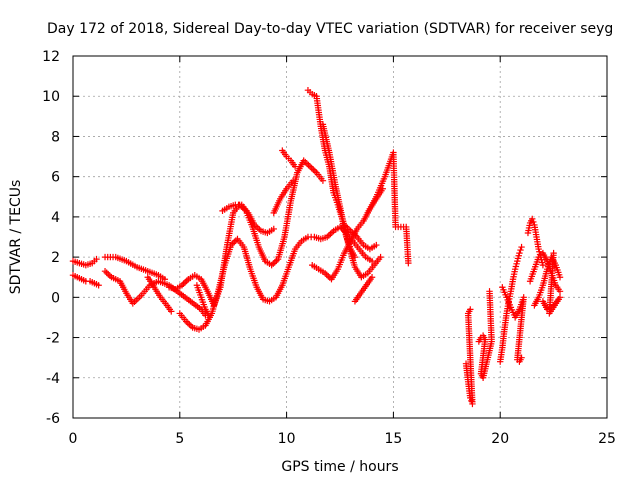 Image resolution: width=640 pixels, height=480 pixels. Describe the element at coordinates (342, 439) in the screenshot. I see `x-tick-labels: 0 5 10 15 20 25` at that location.